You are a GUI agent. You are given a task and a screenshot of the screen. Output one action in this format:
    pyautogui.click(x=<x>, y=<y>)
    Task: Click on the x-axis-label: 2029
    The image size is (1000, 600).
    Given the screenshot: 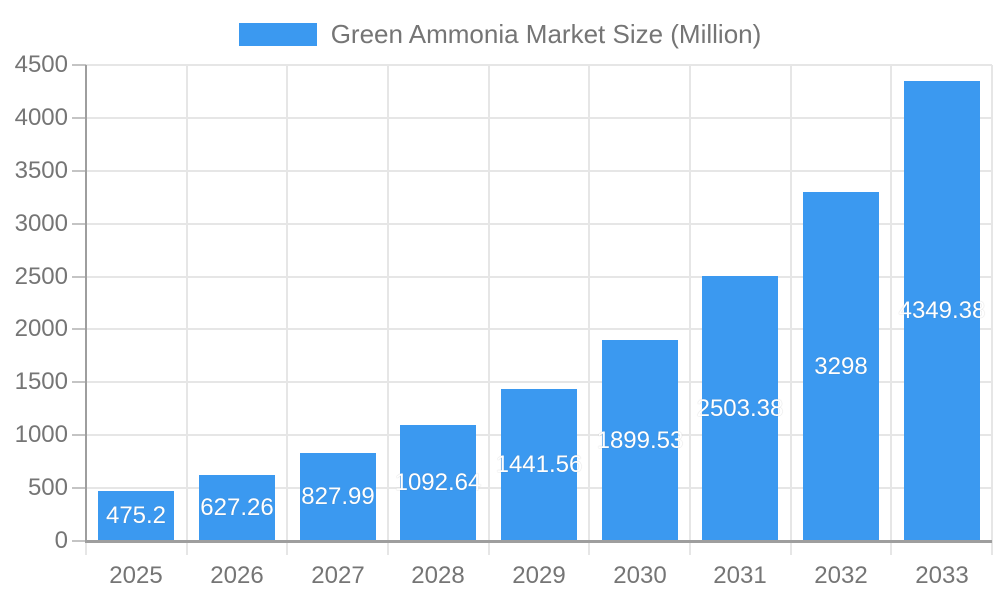 What is the action you would take?
    pyautogui.click(x=539, y=575)
    